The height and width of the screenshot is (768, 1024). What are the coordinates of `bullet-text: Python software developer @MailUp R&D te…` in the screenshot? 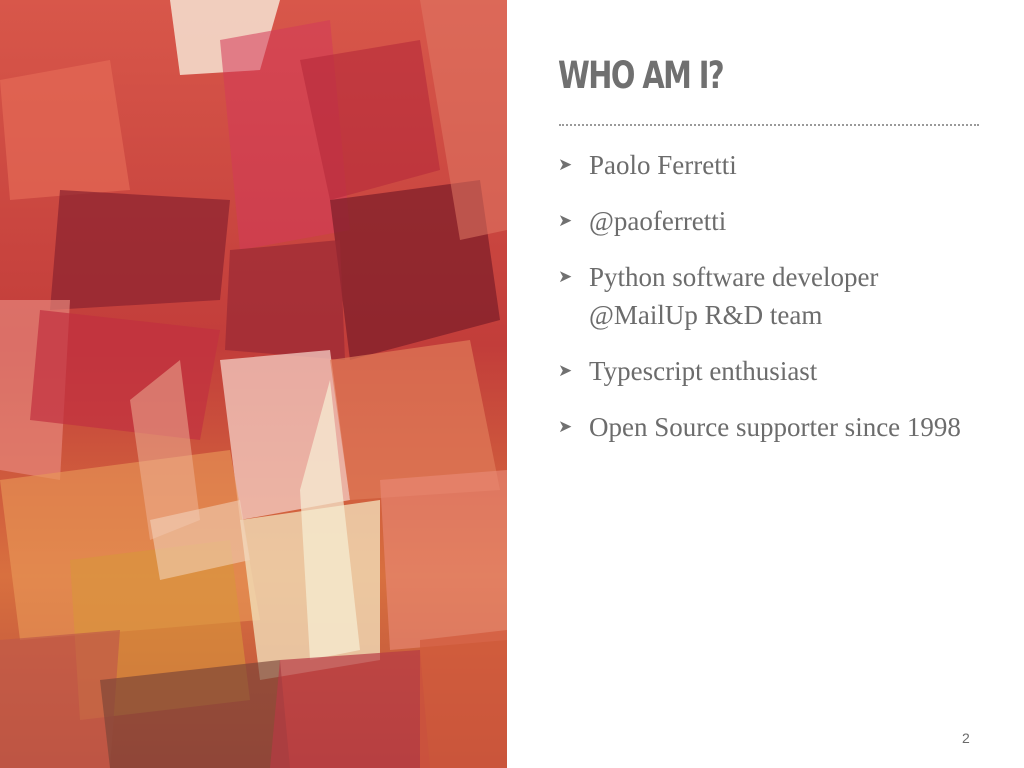 It's located at (734, 296).